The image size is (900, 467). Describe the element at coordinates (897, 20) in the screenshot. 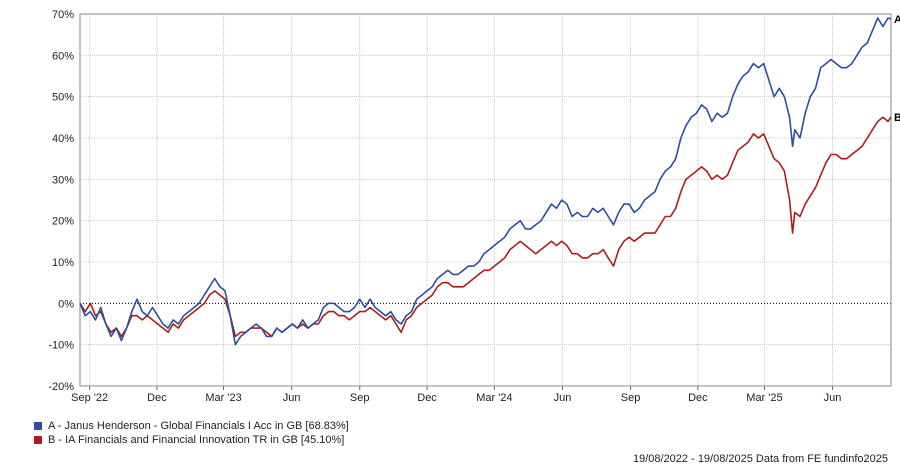

I see `series-end-label-a: A` at that location.